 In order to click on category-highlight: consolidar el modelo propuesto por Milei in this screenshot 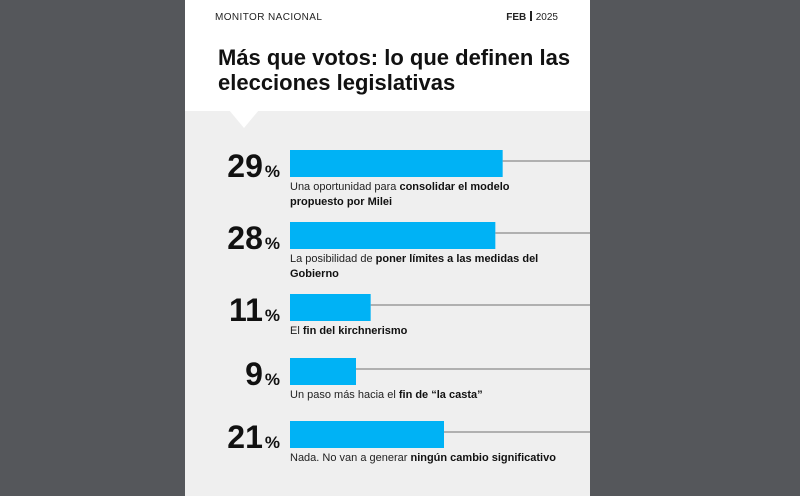, I will do `click(400, 194)`.